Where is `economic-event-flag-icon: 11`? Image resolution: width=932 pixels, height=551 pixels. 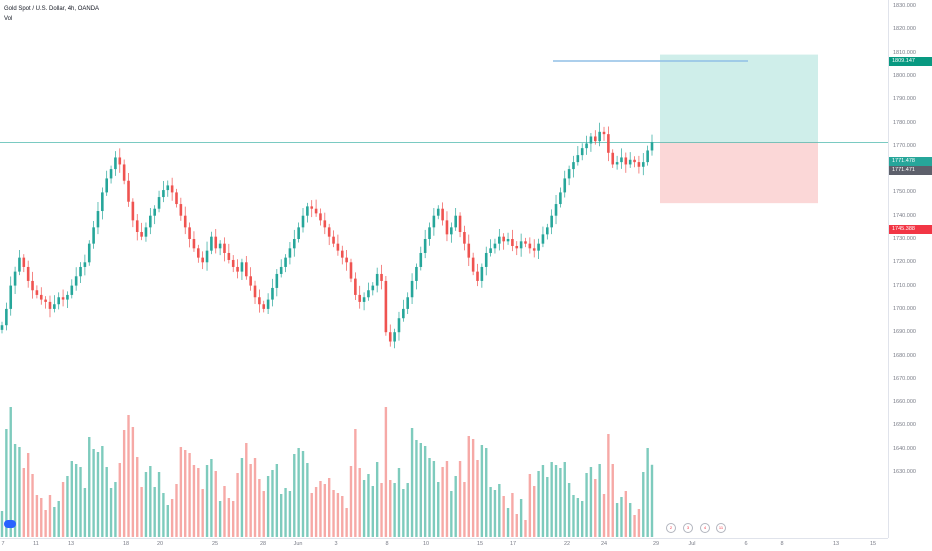
economic-event-flag-icon: 11 is located at coordinates (721, 528).